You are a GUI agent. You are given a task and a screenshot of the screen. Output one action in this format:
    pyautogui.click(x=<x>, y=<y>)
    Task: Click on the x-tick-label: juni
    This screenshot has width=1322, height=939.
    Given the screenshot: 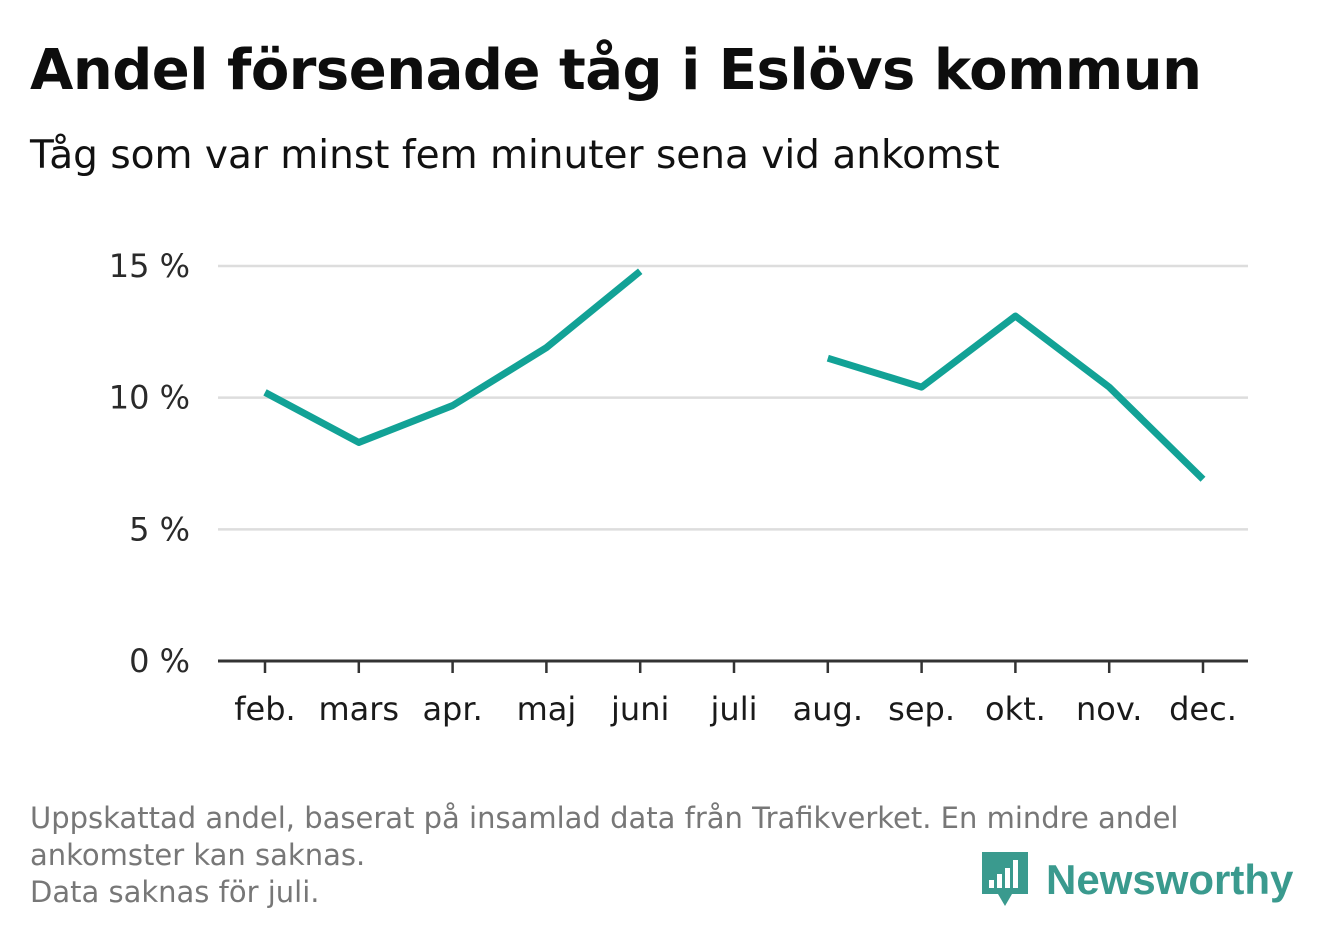 What is the action you would take?
    pyautogui.click(x=639, y=709)
    